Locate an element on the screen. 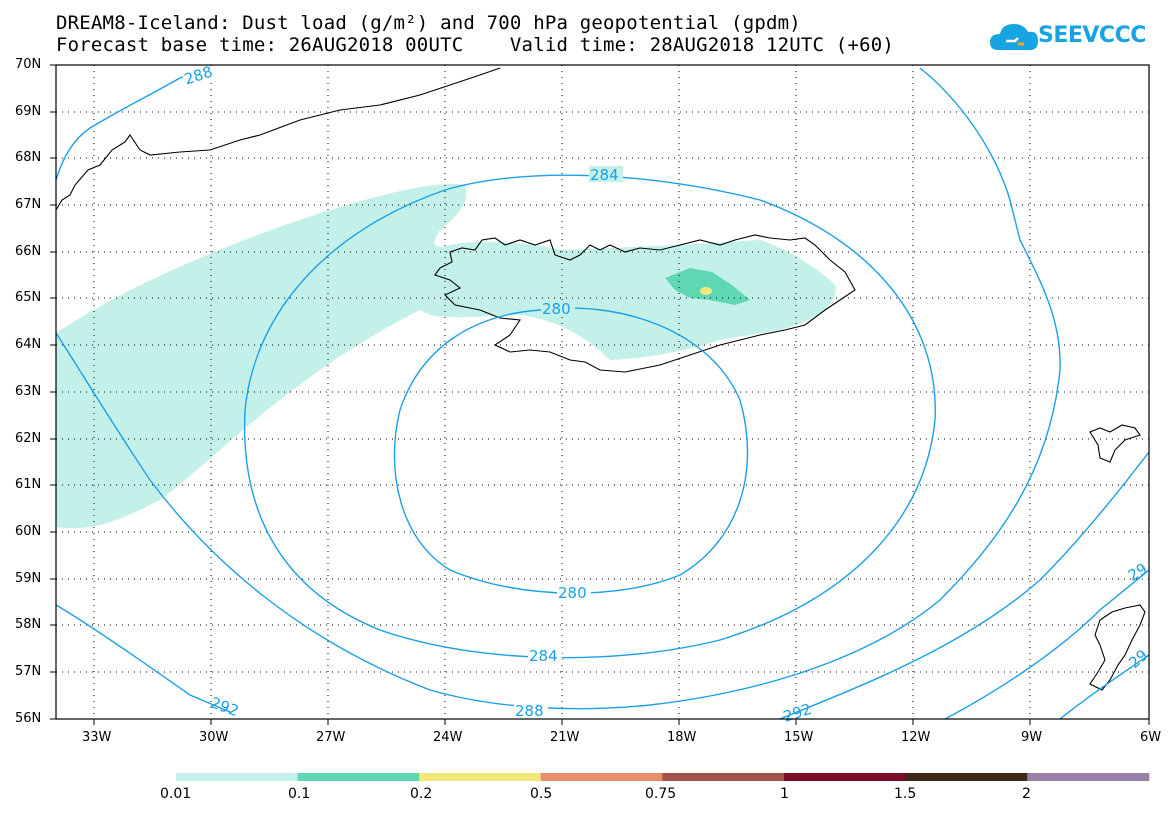  colorbar-label: 2 is located at coordinates (1026, 794).